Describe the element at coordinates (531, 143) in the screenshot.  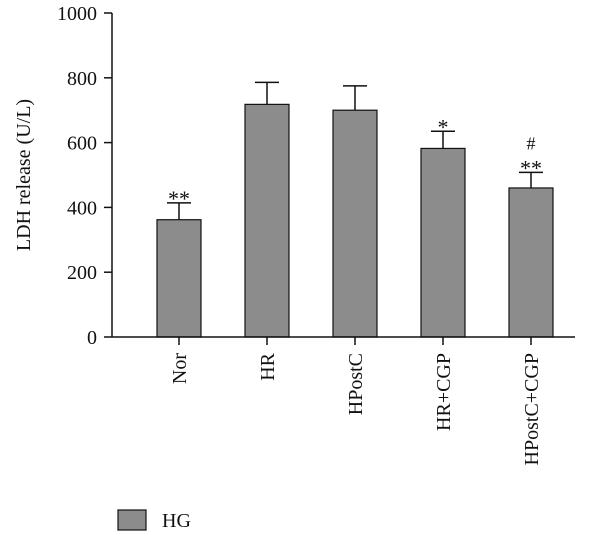
I see `significance-marker: #` at that location.